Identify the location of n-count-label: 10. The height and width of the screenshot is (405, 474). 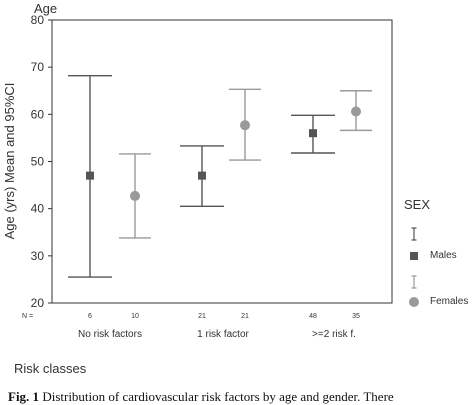
(135, 316).